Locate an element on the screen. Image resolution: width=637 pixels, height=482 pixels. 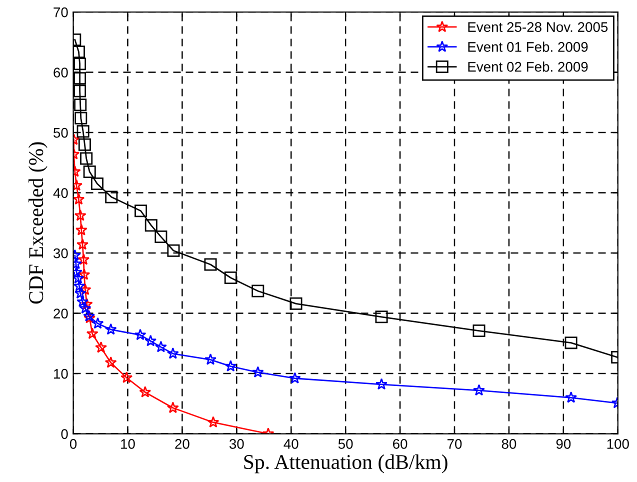
x-tick-label: 0 is located at coordinates (73, 444).